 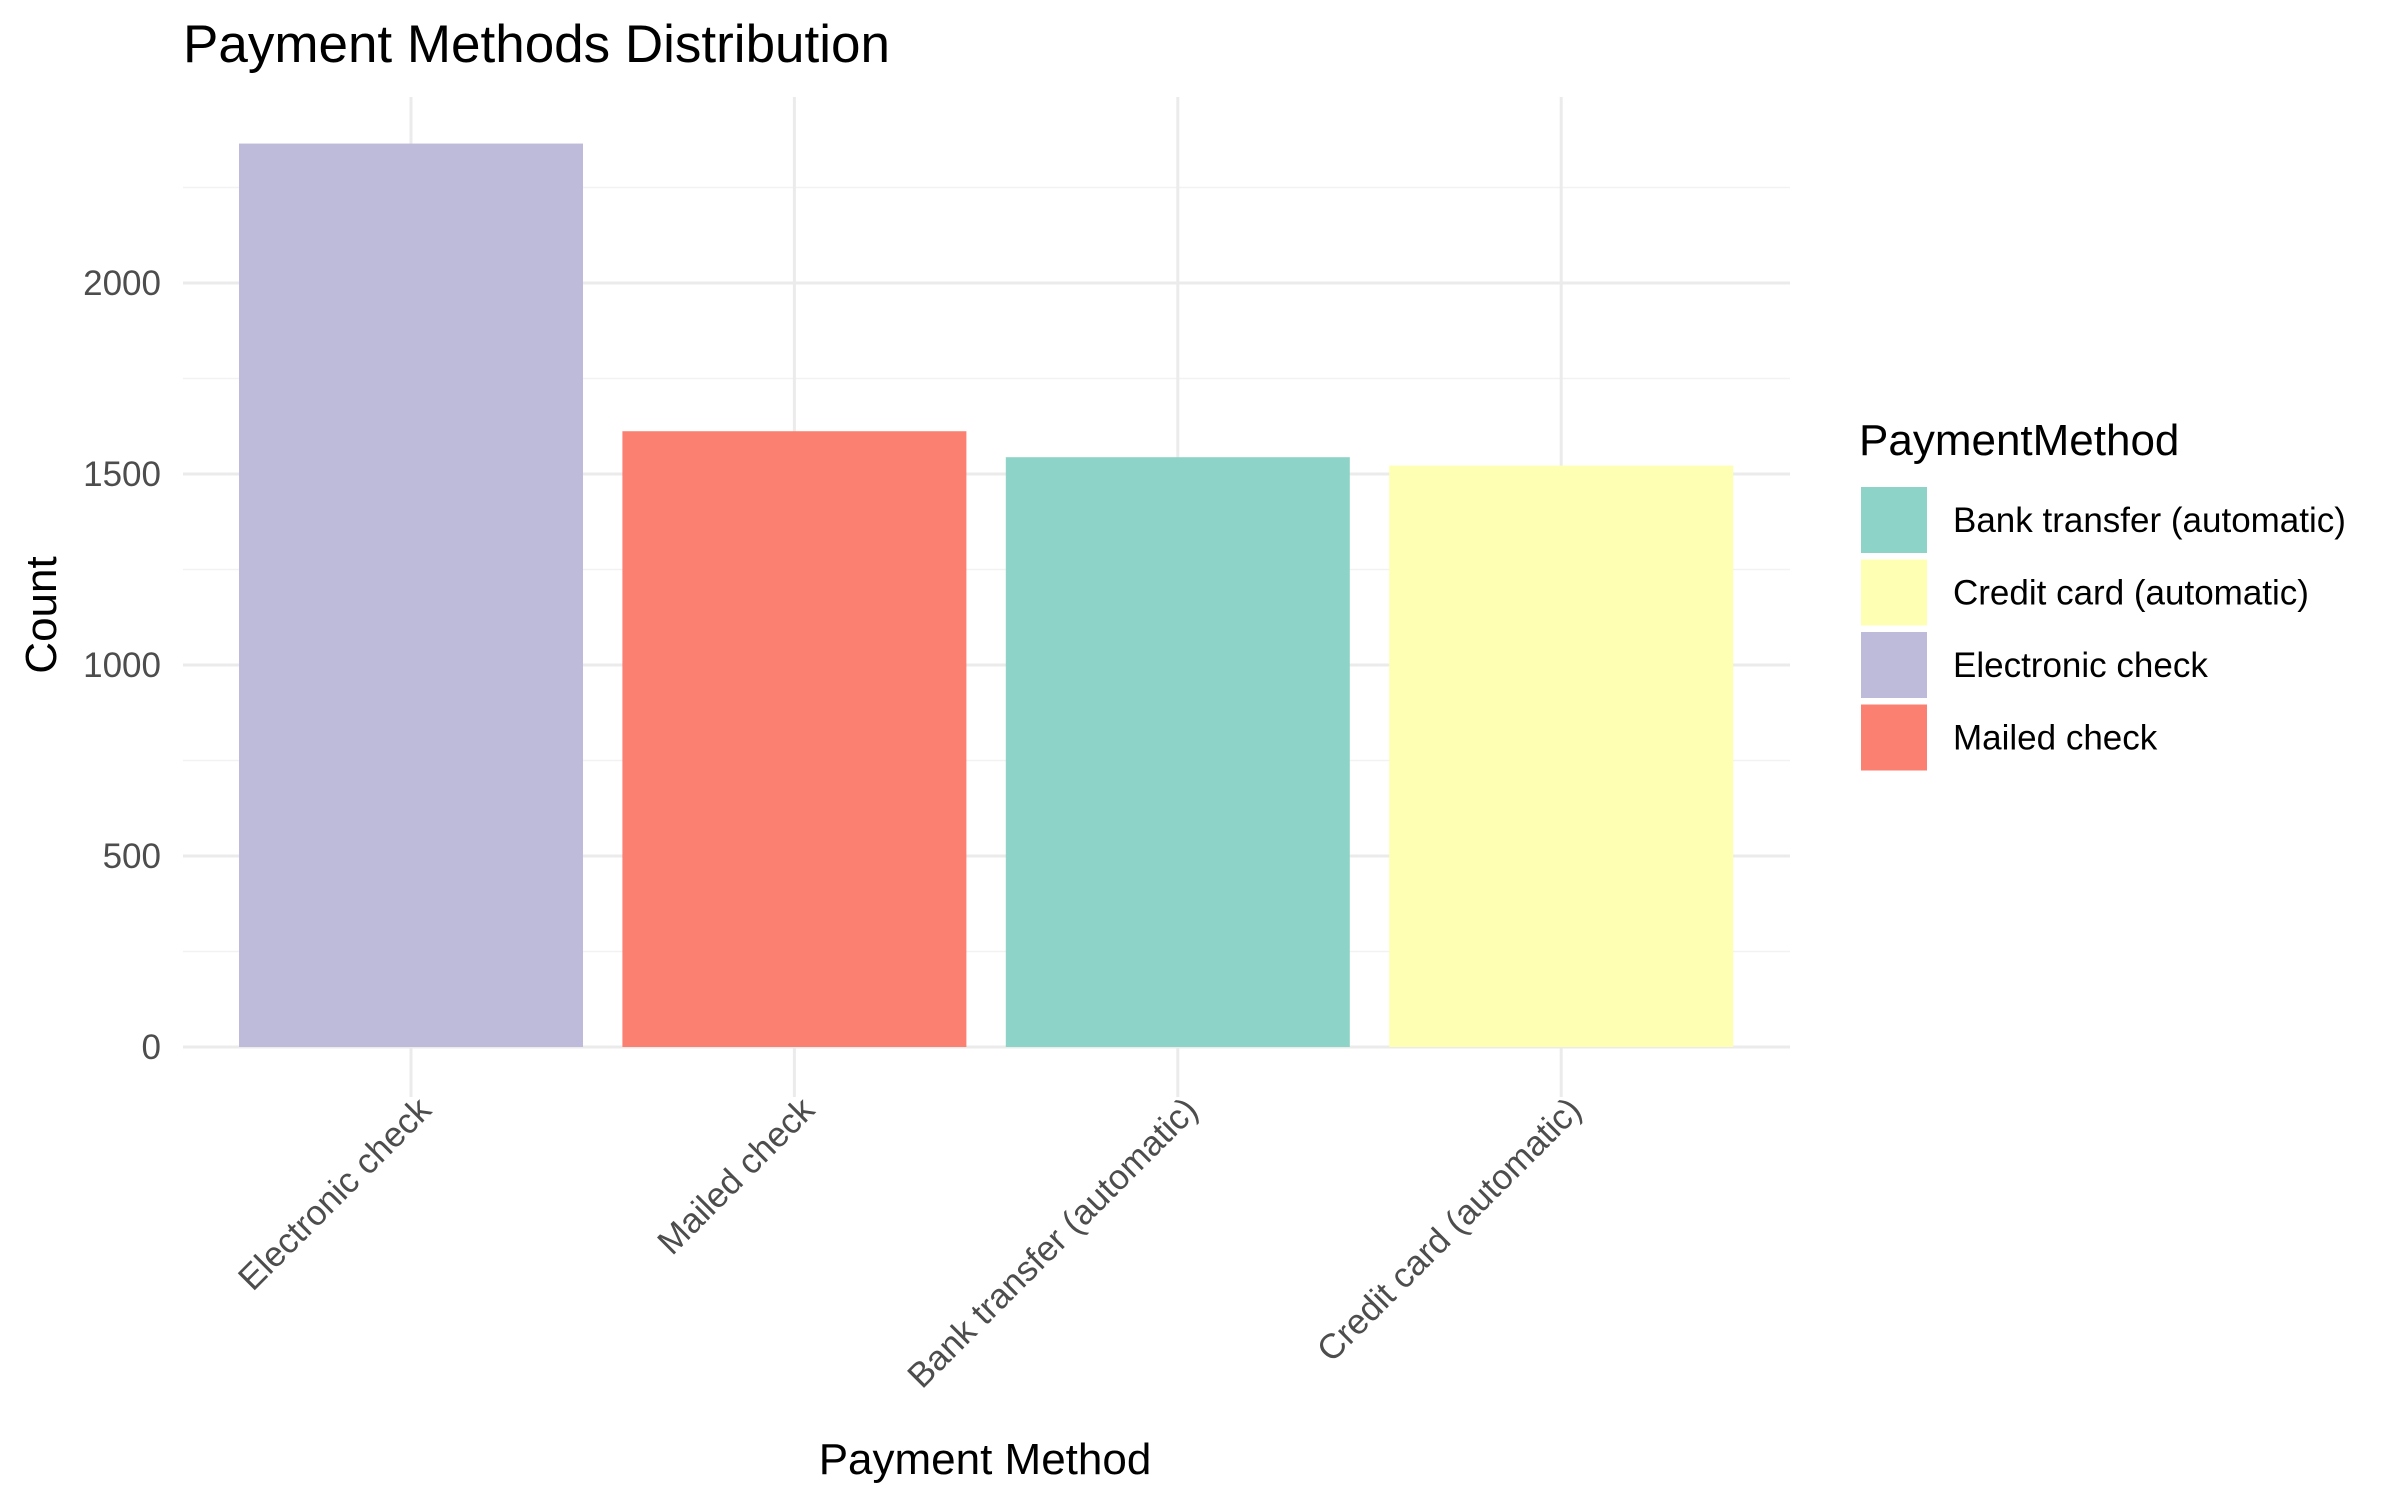 I want to click on x-tick-label: Bank transfer (automatic), so click(x=1052, y=1242).